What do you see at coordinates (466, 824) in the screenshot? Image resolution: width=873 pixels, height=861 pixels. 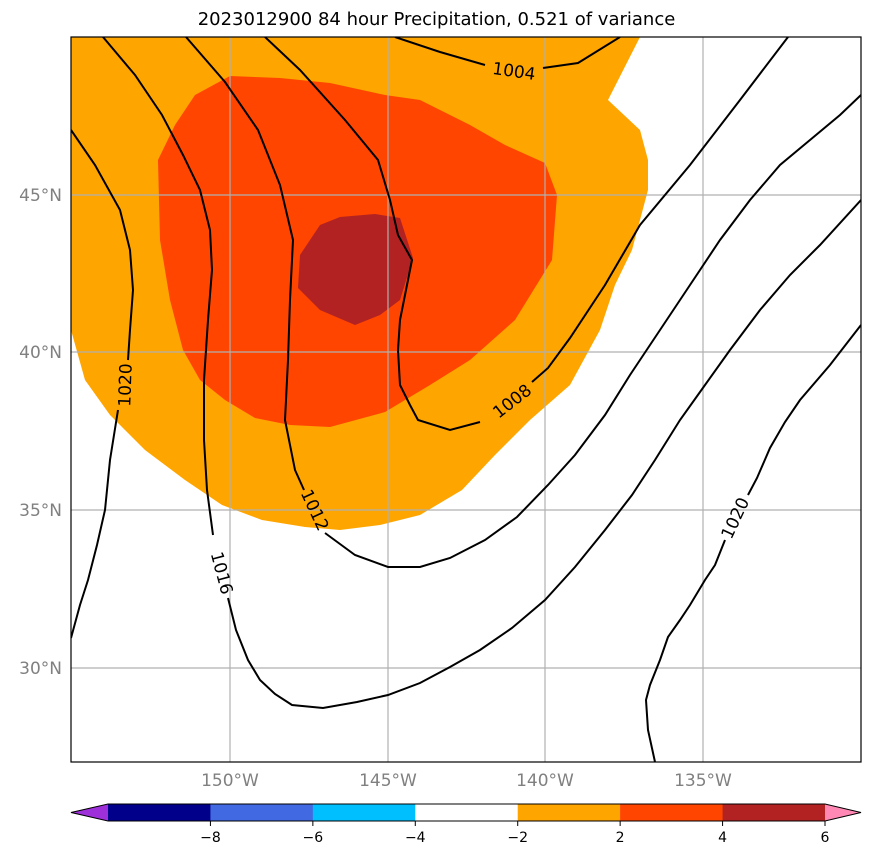 I see `colorbar: −8−6−4−22468` at bounding box center [466, 824].